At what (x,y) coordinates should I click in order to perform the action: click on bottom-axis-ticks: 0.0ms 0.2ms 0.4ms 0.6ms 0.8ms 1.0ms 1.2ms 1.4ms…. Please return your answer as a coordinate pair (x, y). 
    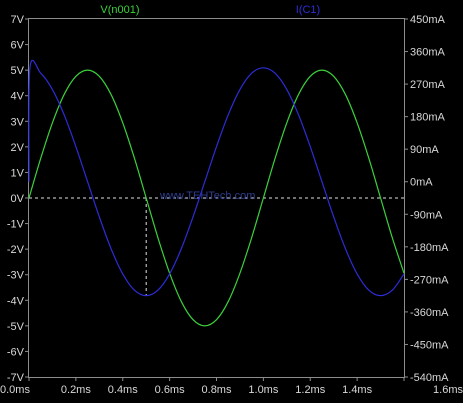
    Looking at the image, I should click on (231, 386).